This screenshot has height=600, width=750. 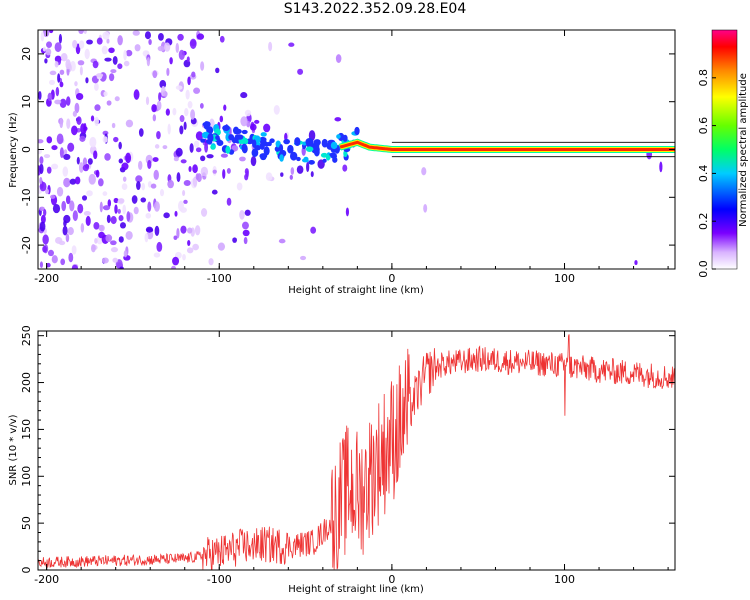 What do you see at coordinates (743, 150) in the screenshot?
I see `colorbar-title: Normalized spectral amplitude` at bounding box center [743, 150].